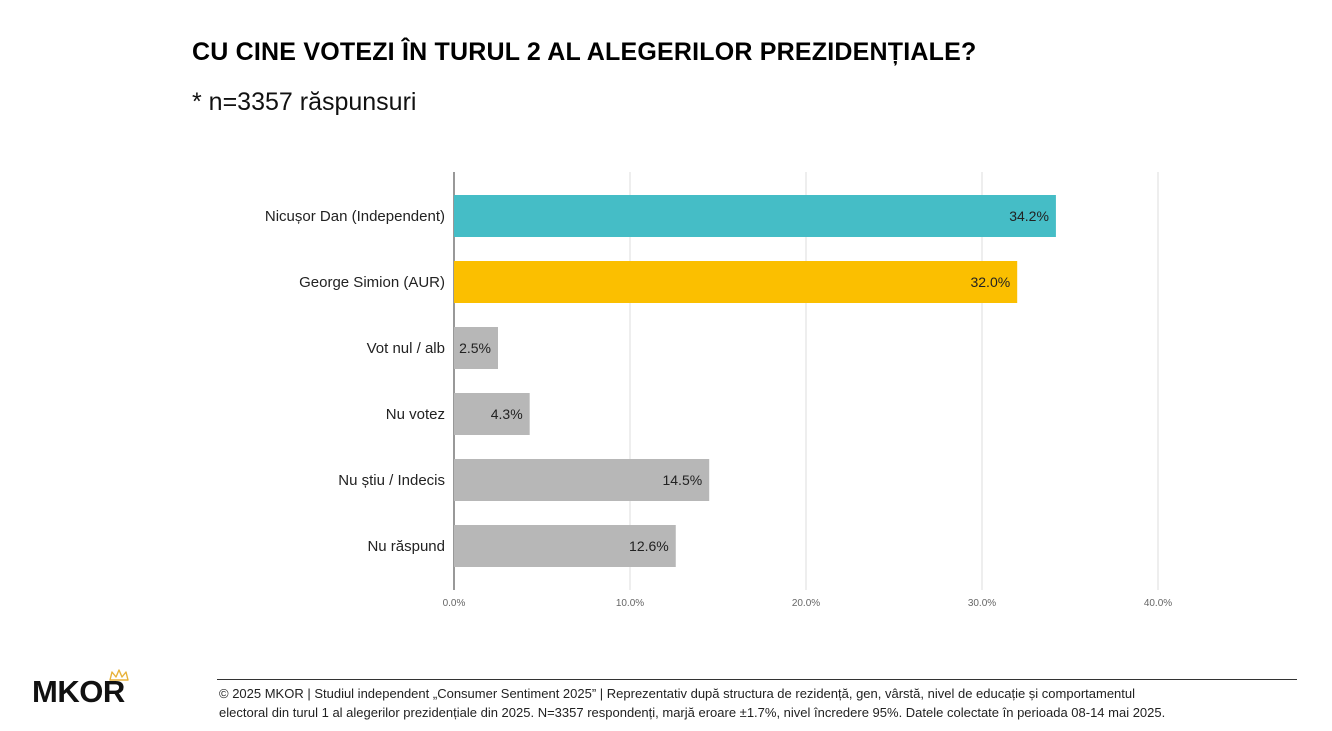 The width and height of the screenshot is (1332, 731). What do you see at coordinates (649, 546) in the screenshot?
I see `bar-value-label: 12.6%` at bounding box center [649, 546].